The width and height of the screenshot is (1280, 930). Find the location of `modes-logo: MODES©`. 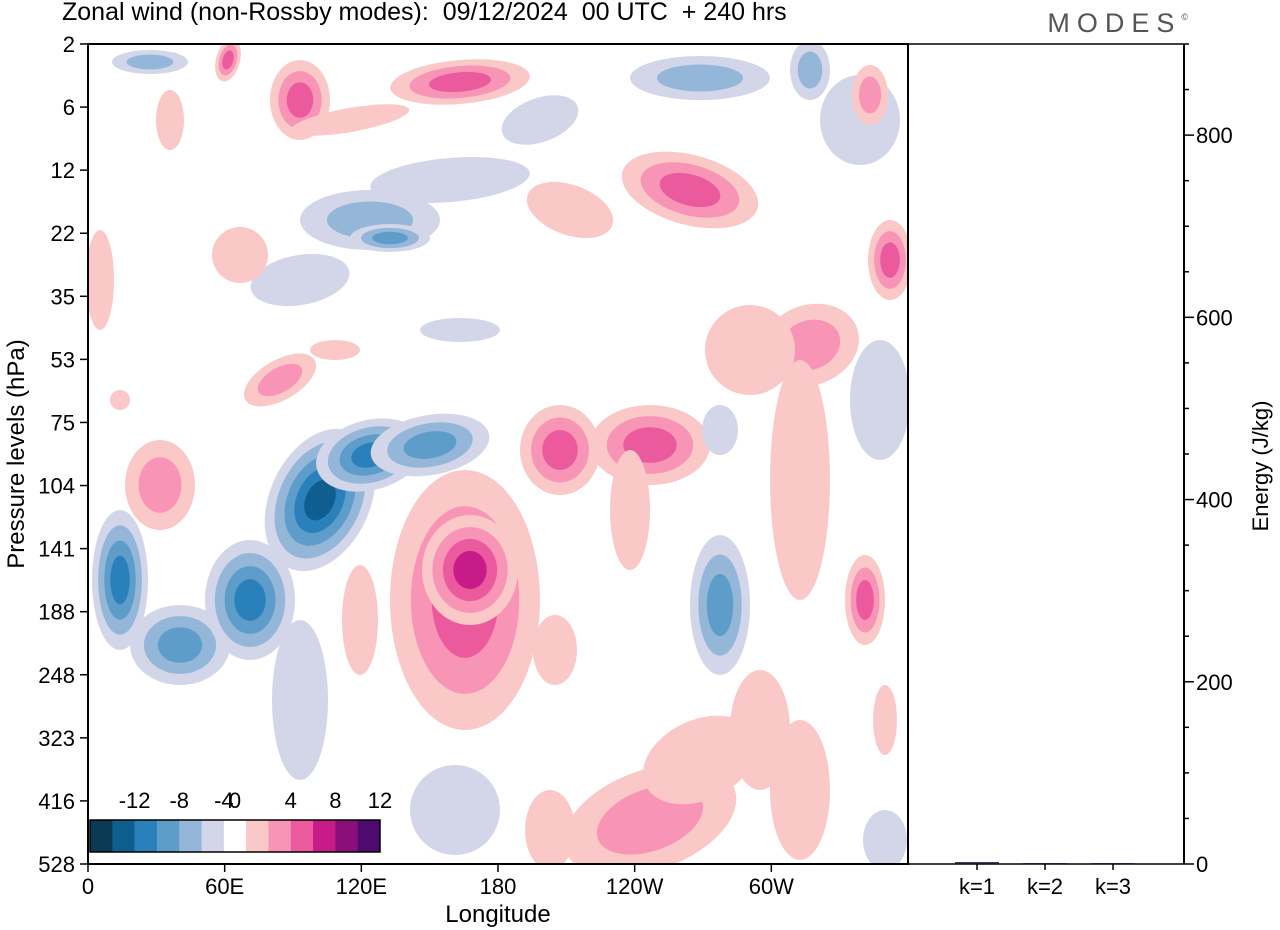

modes-logo: MODES© is located at coordinates (1117, 23).